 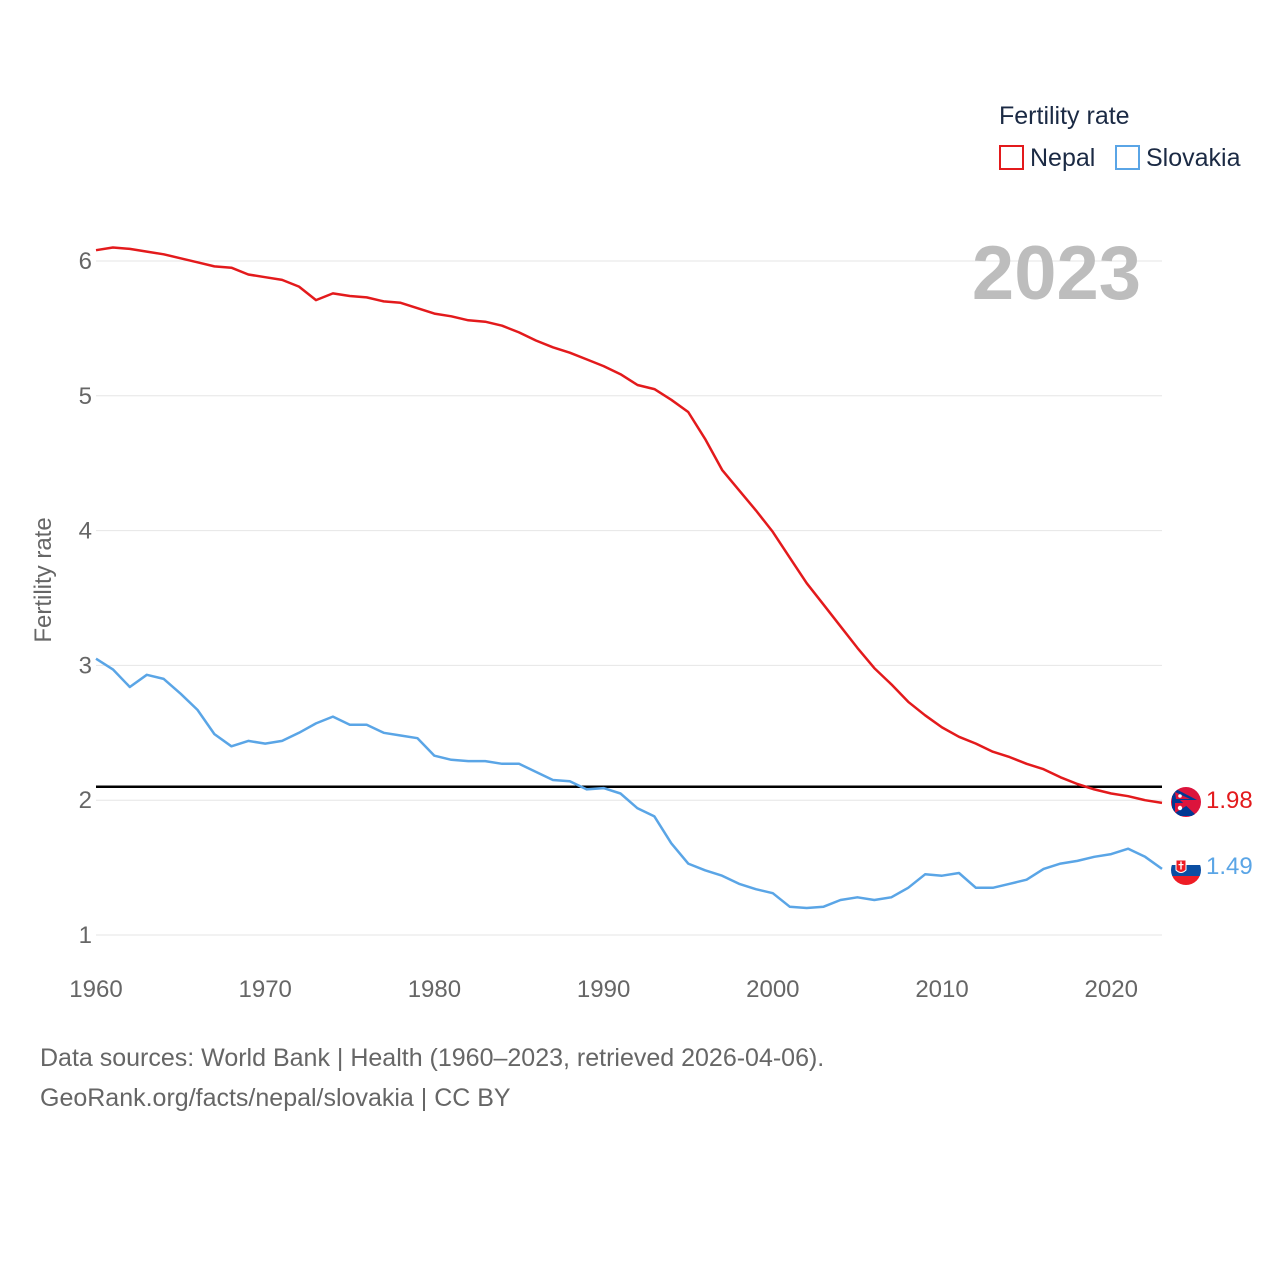 I want to click on y-axis-ticks: 1 2 3 4 5 6, so click(x=85, y=598).